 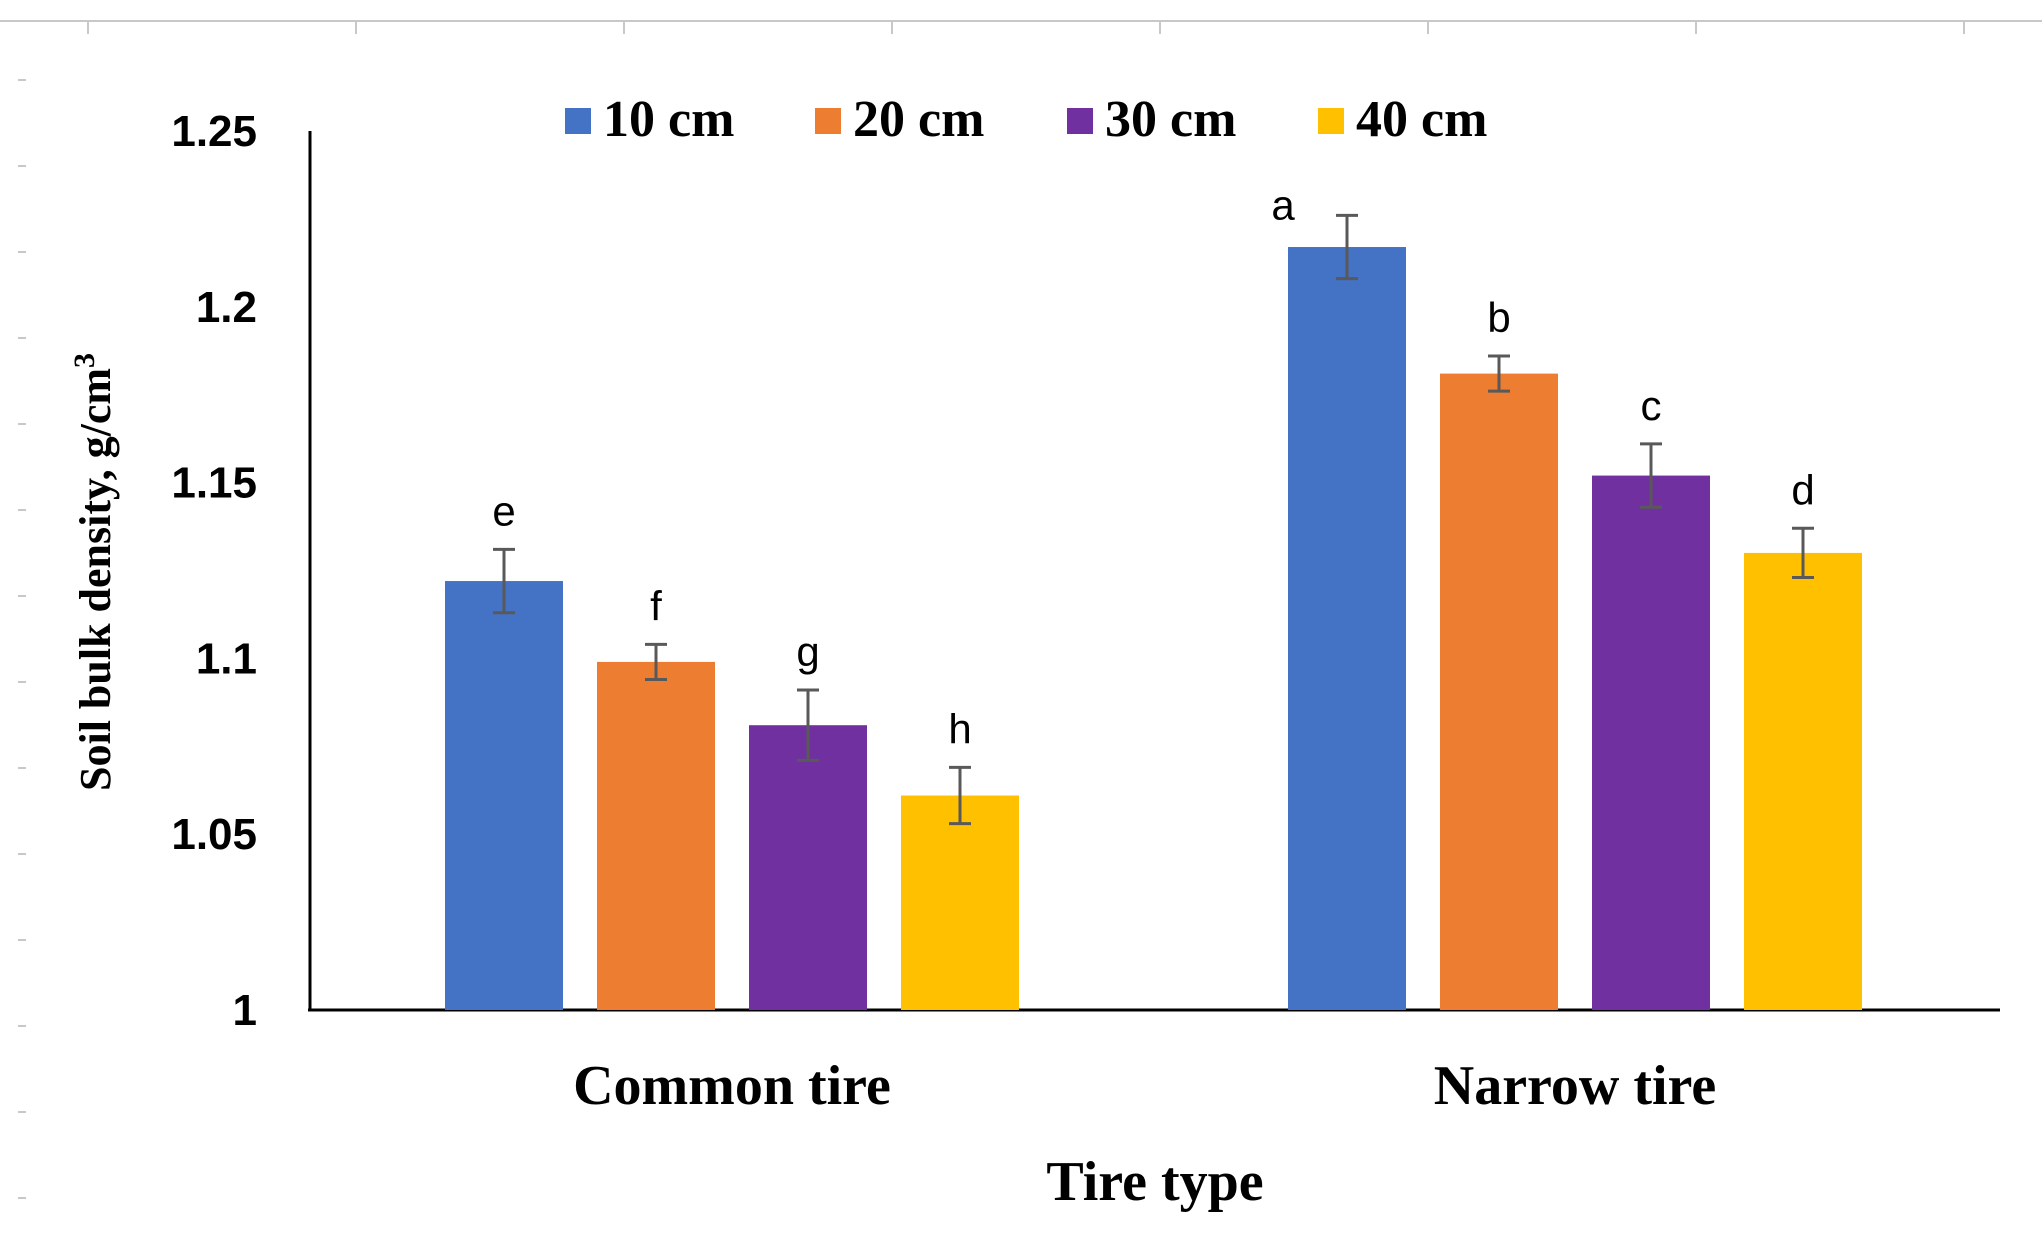 I want to click on legend-label: 10 cm, so click(x=668, y=119).